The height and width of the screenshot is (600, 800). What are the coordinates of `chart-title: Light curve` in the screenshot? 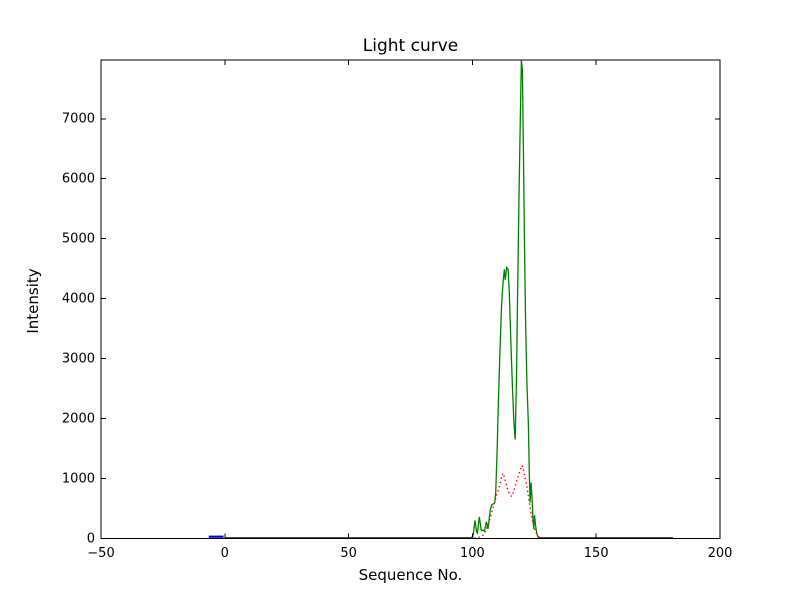 It's located at (410, 46).